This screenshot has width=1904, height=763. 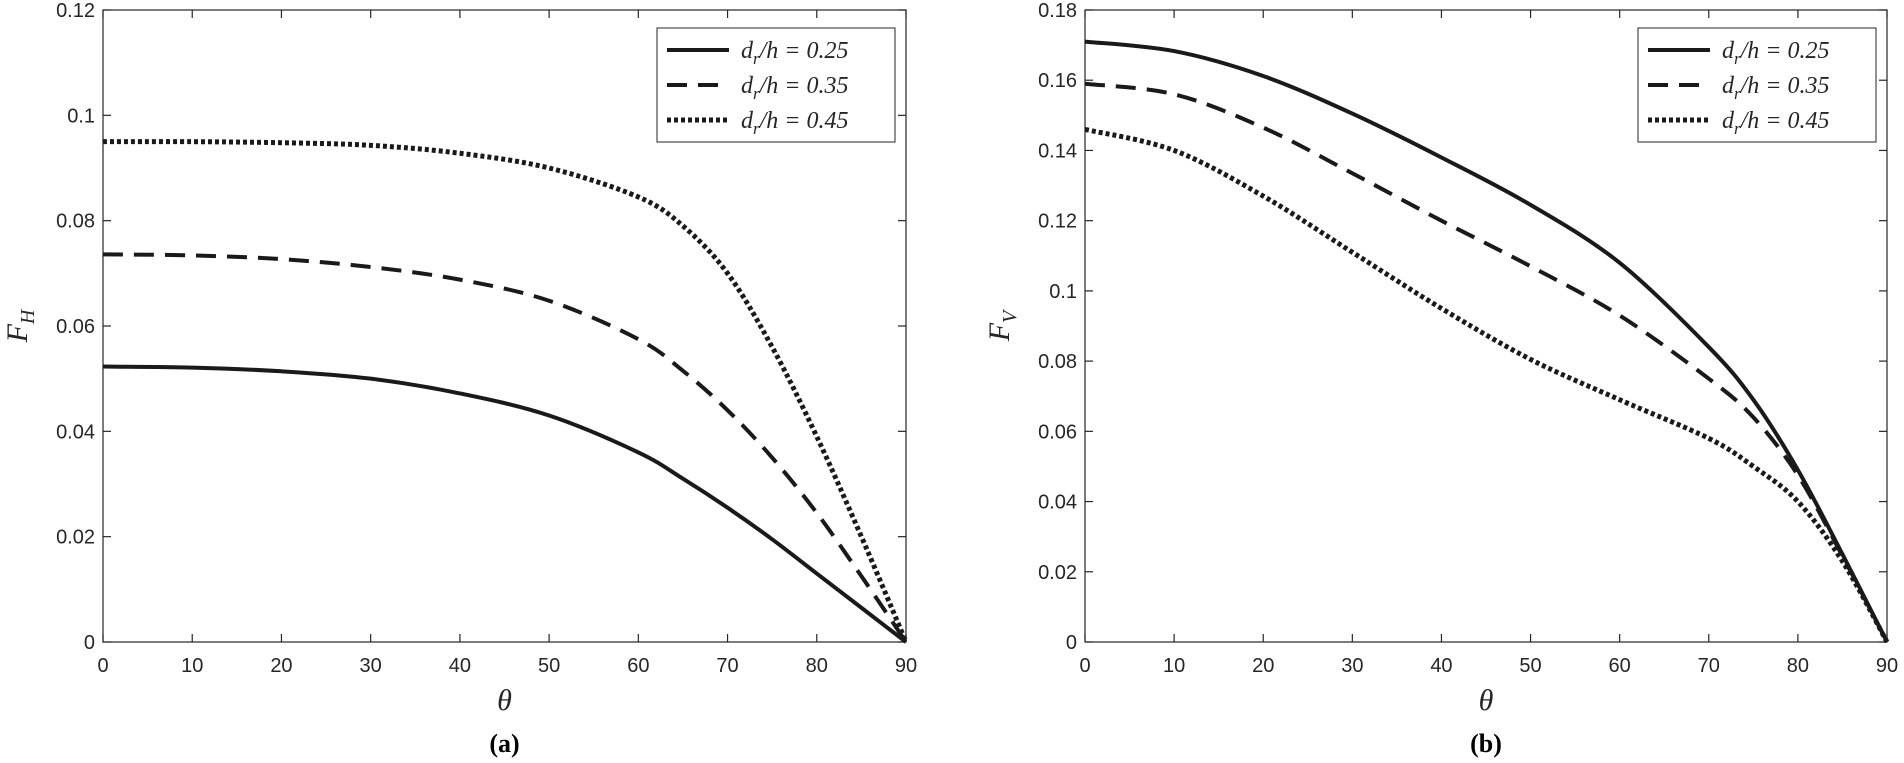 I want to click on y-axis-label-subscript: H, so click(x=28, y=316).